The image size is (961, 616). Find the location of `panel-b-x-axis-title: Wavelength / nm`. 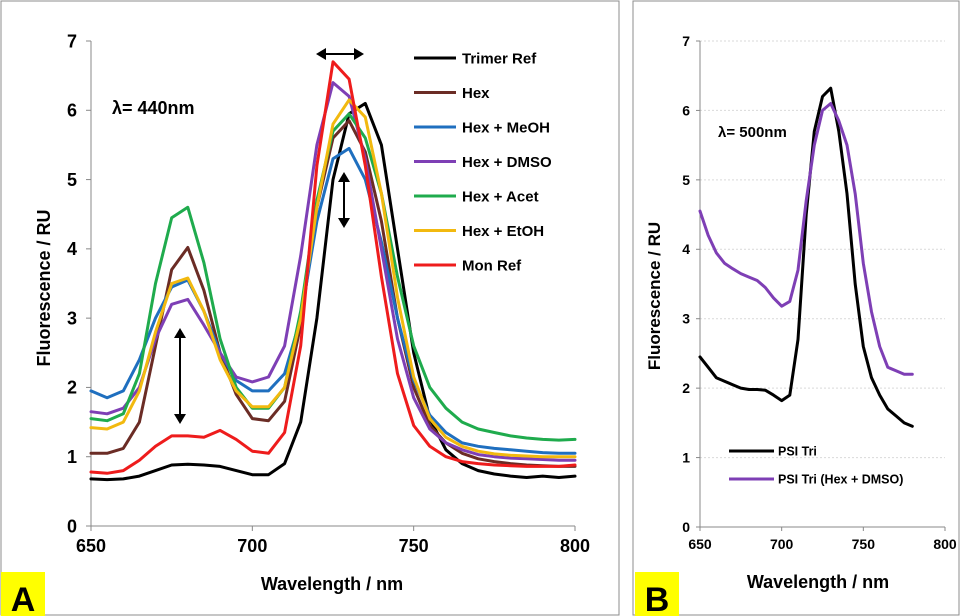

panel-b-x-axis-title: Wavelength / nm is located at coordinates (818, 582).